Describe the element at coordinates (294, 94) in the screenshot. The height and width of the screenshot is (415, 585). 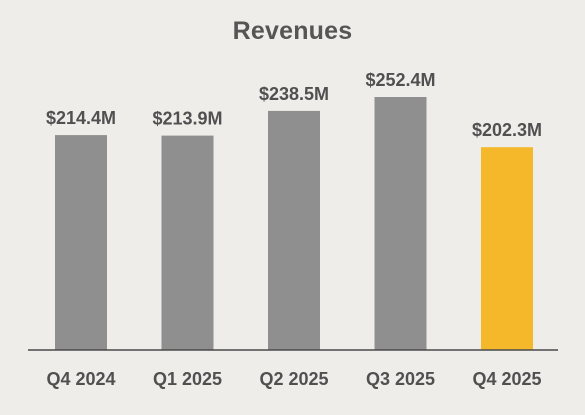
I see `bar-value-label: $238.5M` at that location.